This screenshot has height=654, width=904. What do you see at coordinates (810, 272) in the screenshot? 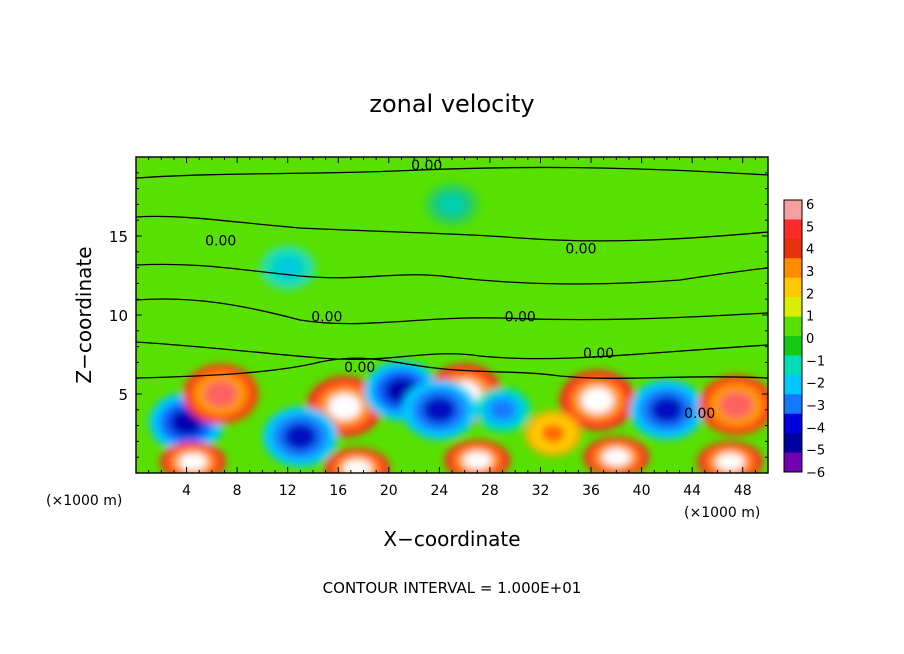
I see `colorbar-label: 3` at bounding box center [810, 272].